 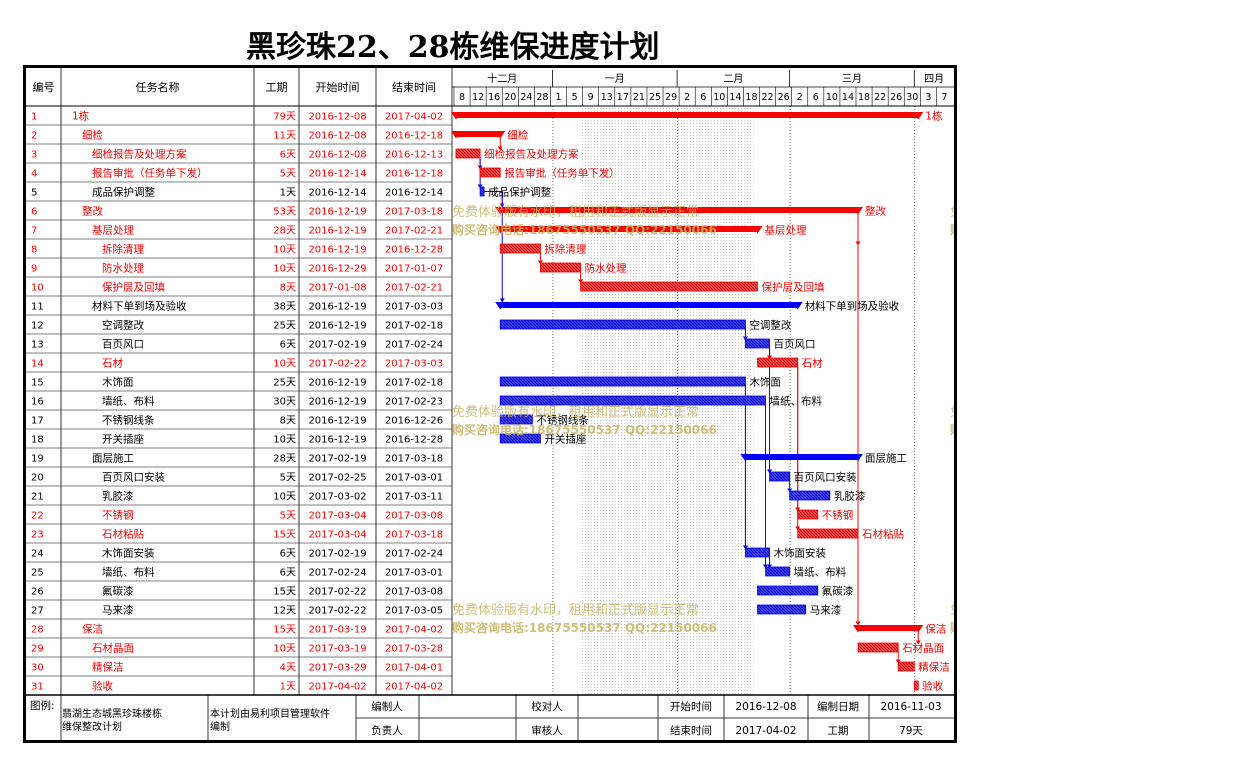 I want to click on task-name: 1栋, so click(x=81, y=116).